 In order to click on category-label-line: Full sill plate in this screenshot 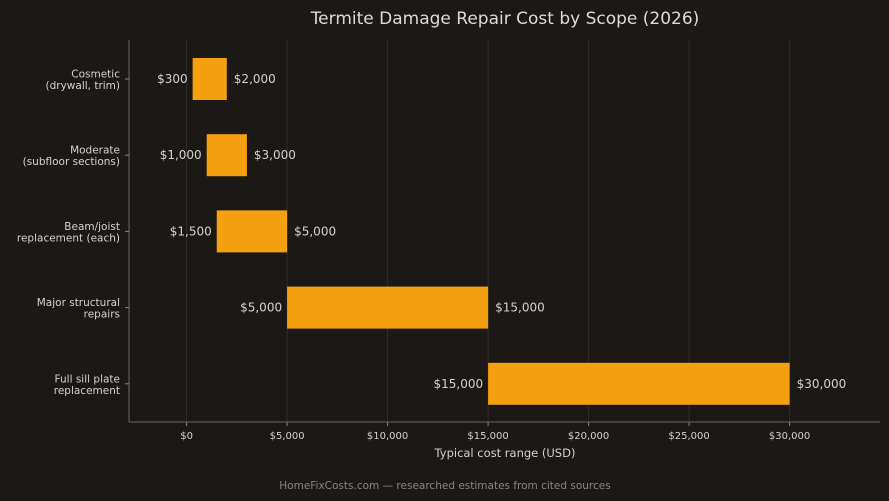, I will do `click(87, 379)`.